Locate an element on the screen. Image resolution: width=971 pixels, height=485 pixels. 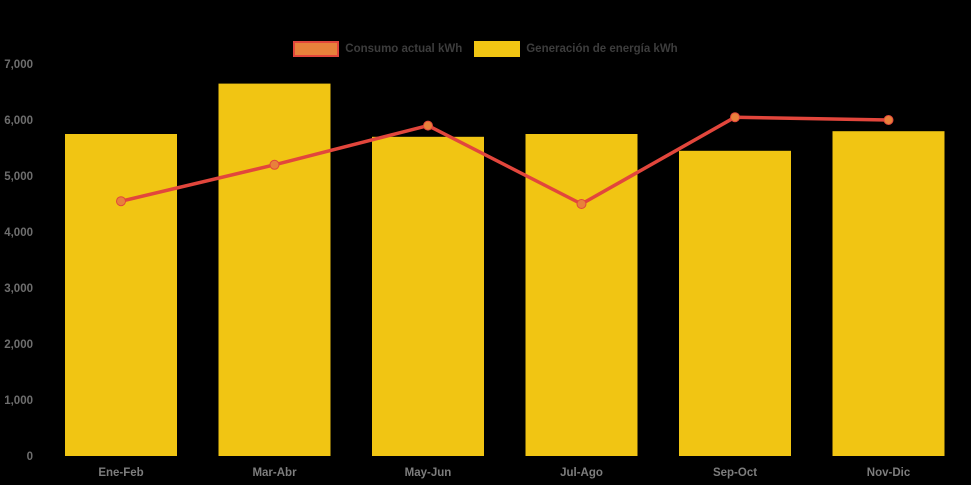
line-point-may-jun is located at coordinates (428, 125).